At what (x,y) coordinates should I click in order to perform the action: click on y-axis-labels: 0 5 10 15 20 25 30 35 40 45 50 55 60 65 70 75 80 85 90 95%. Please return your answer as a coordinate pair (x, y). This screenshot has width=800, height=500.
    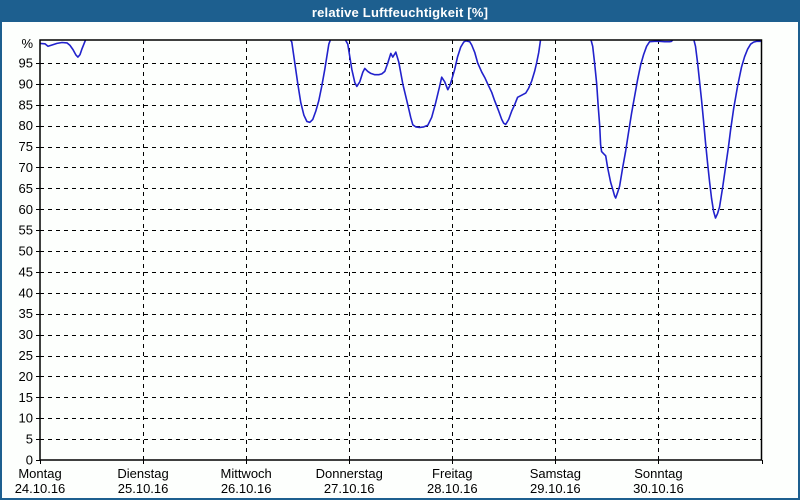
    Looking at the image, I should click on (26, 251).